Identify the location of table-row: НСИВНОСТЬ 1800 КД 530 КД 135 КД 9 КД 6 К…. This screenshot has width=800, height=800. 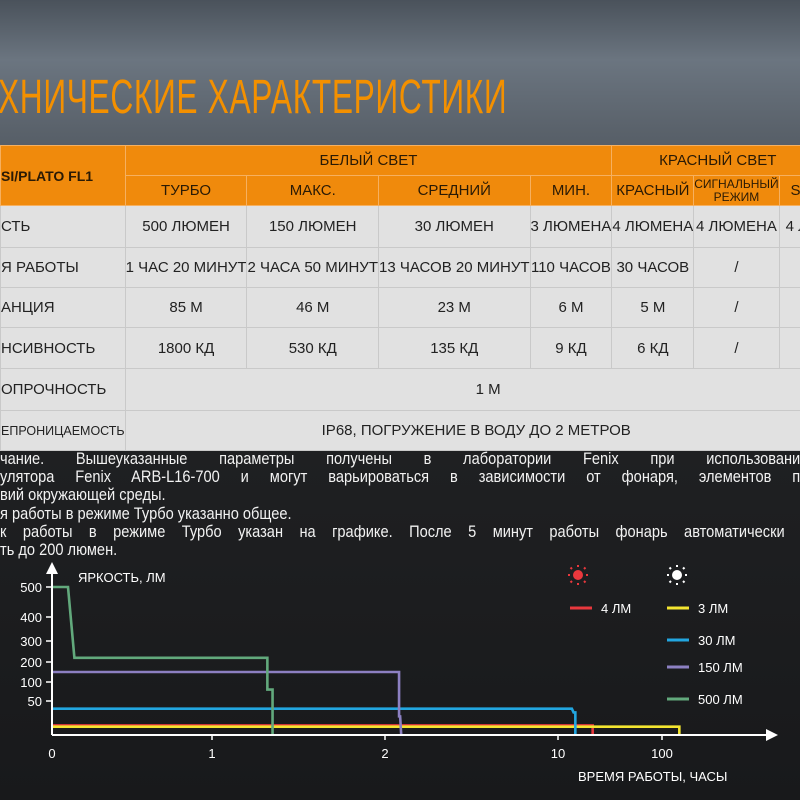
(400, 348).